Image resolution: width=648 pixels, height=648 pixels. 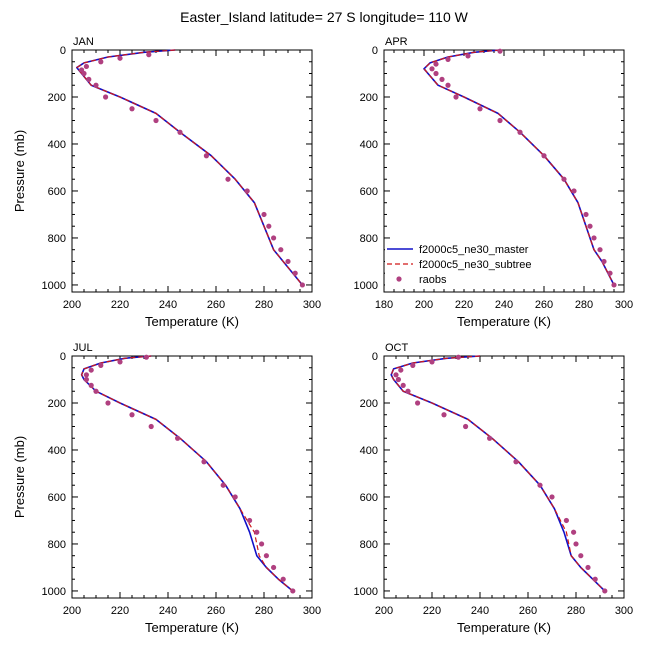 What do you see at coordinates (264, 305) in the screenshot?
I see `x-tick-label: 280` at bounding box center [264, 305].